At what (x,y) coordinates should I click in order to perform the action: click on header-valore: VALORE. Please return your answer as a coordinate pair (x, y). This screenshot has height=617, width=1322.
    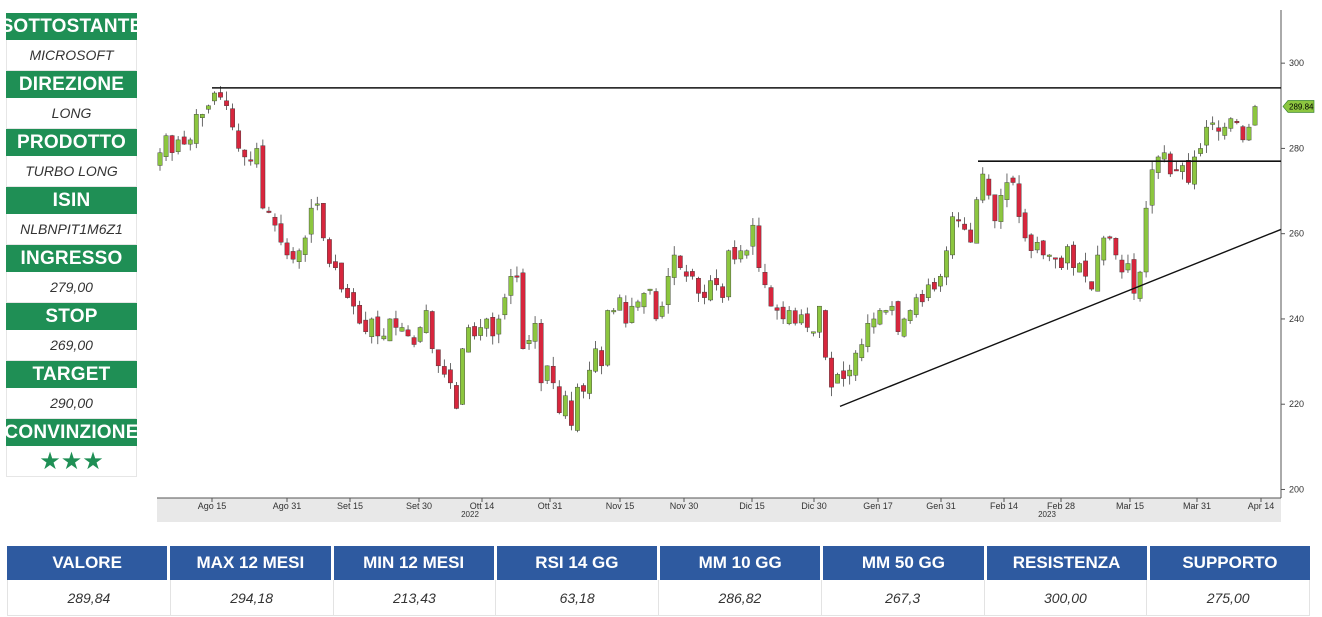
    Looking at the image, I should click on (89, 563).